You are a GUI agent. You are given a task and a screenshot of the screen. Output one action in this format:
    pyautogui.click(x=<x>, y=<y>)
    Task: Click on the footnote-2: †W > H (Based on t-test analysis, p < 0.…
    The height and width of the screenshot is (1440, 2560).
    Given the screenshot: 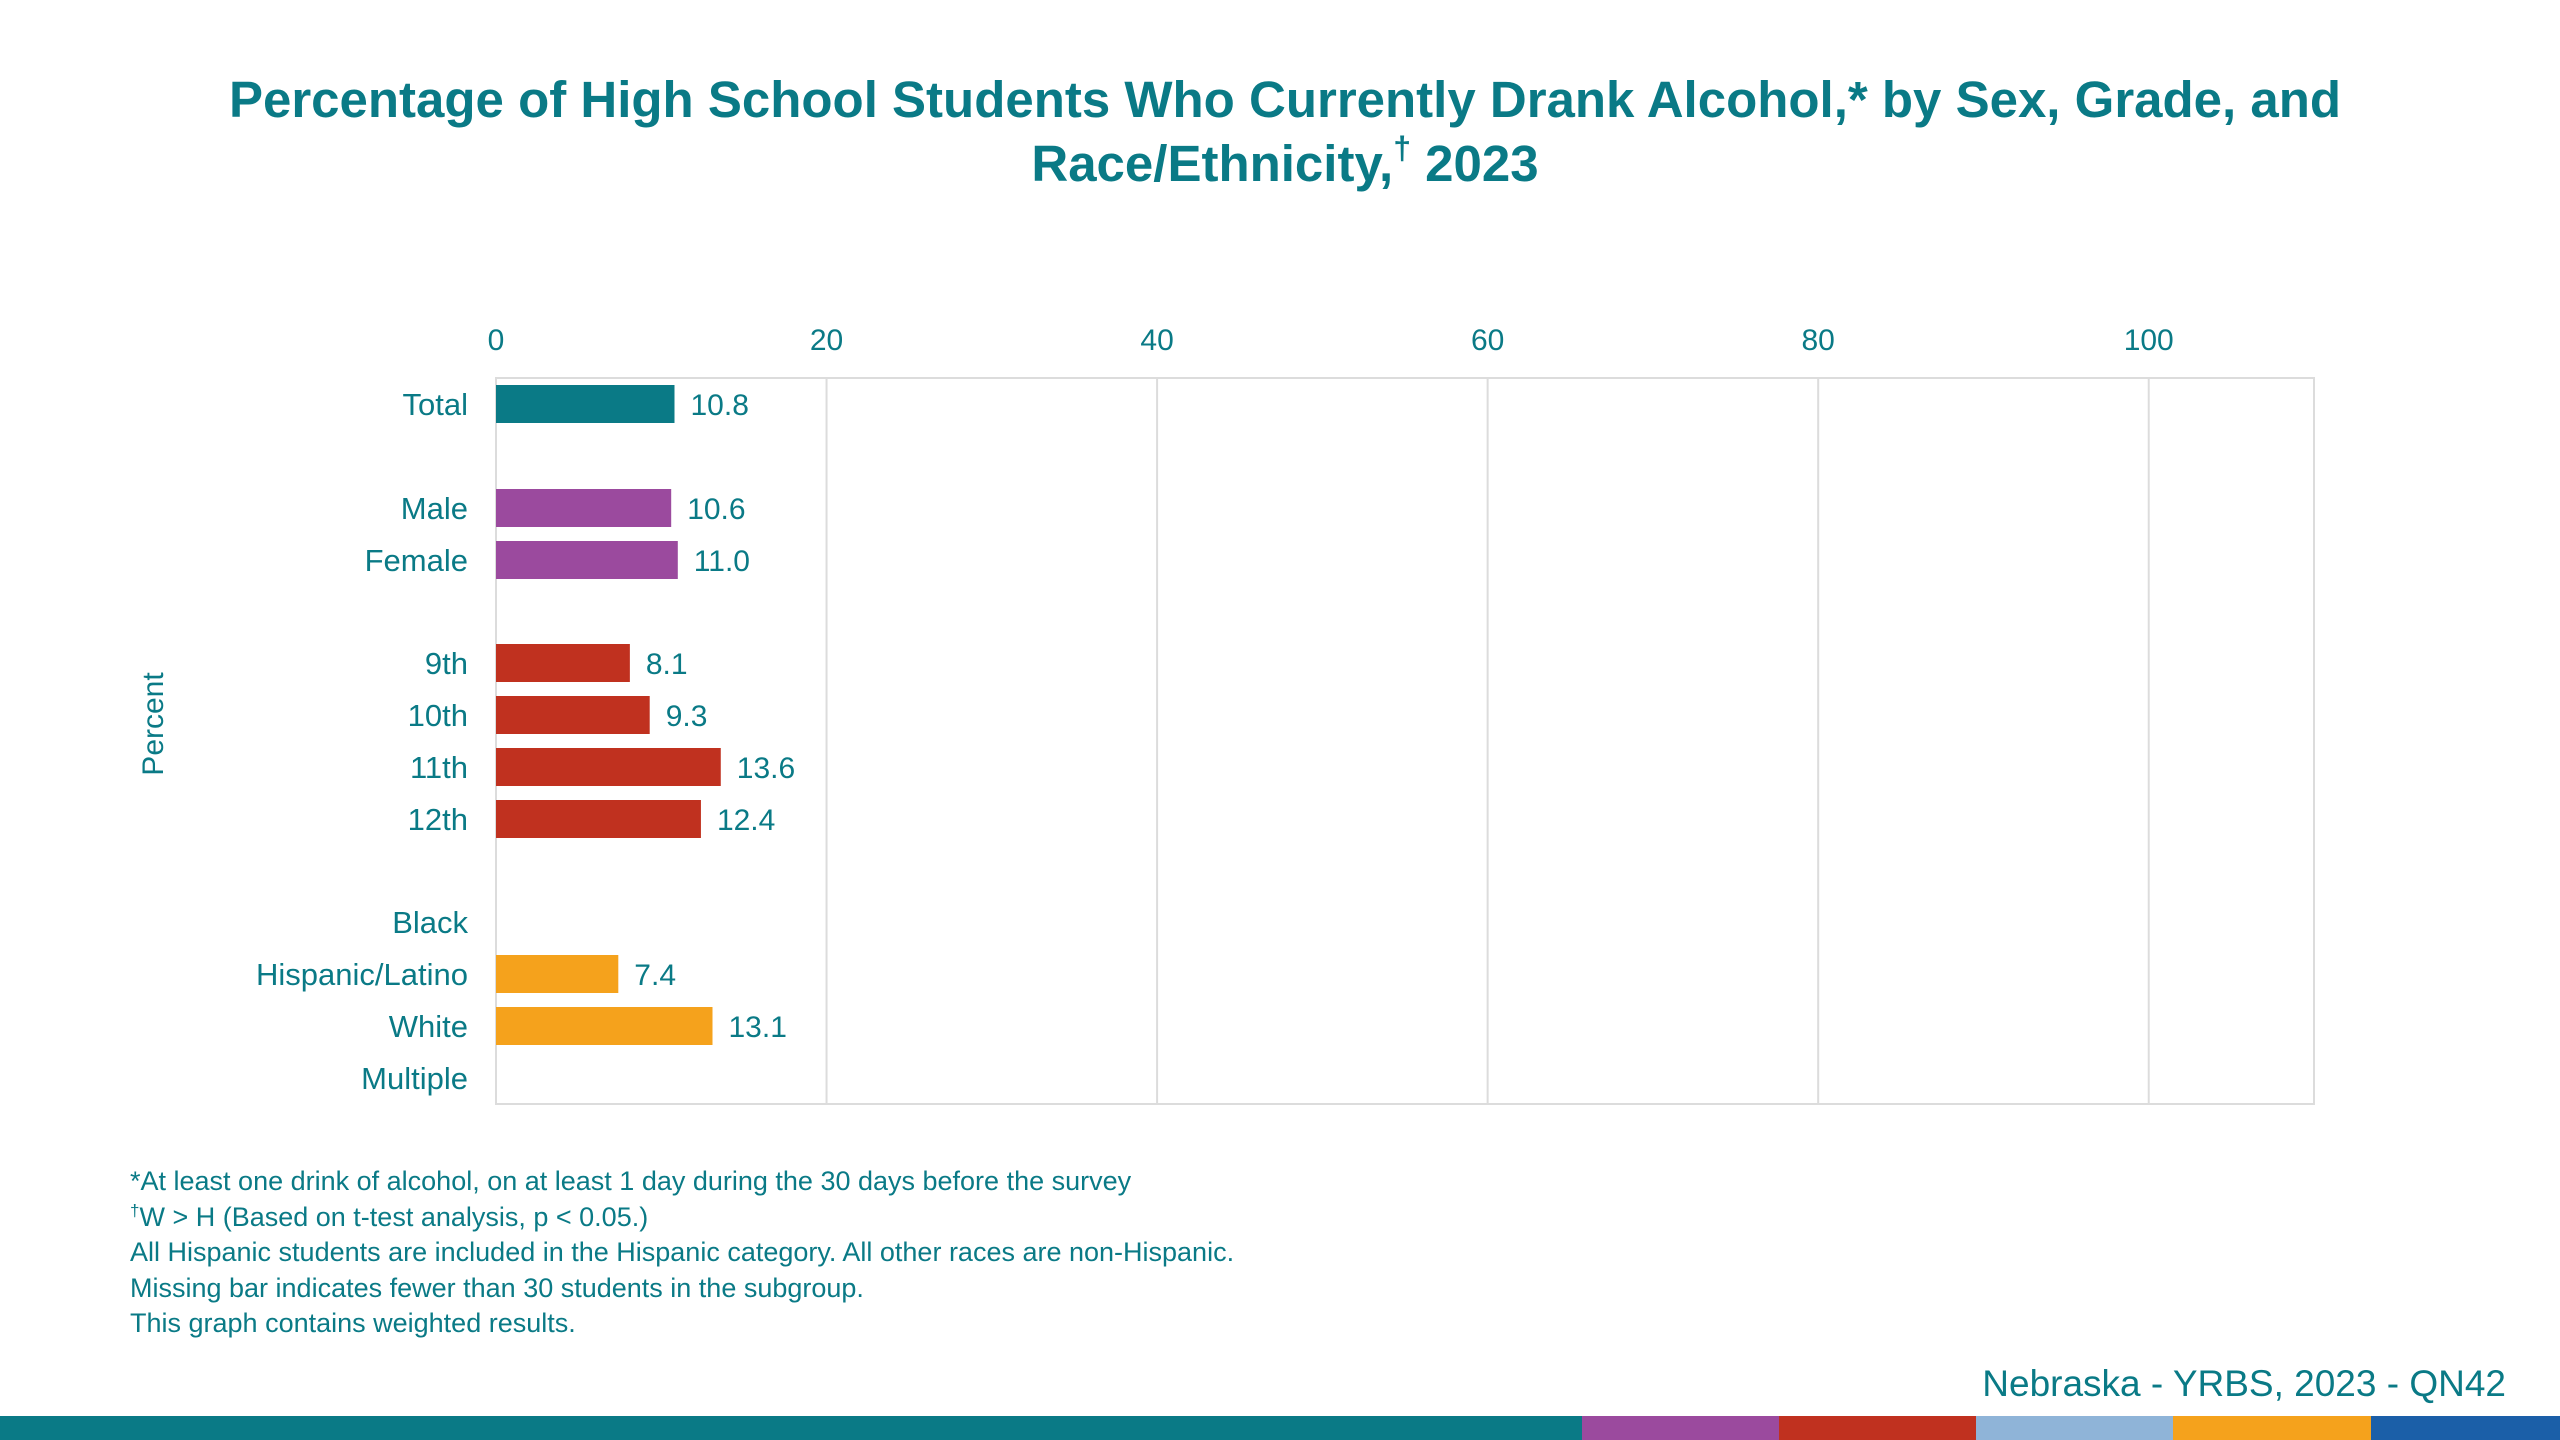 What is the action you would take?
    pyautogui.click(x=1030, y=1218)
    